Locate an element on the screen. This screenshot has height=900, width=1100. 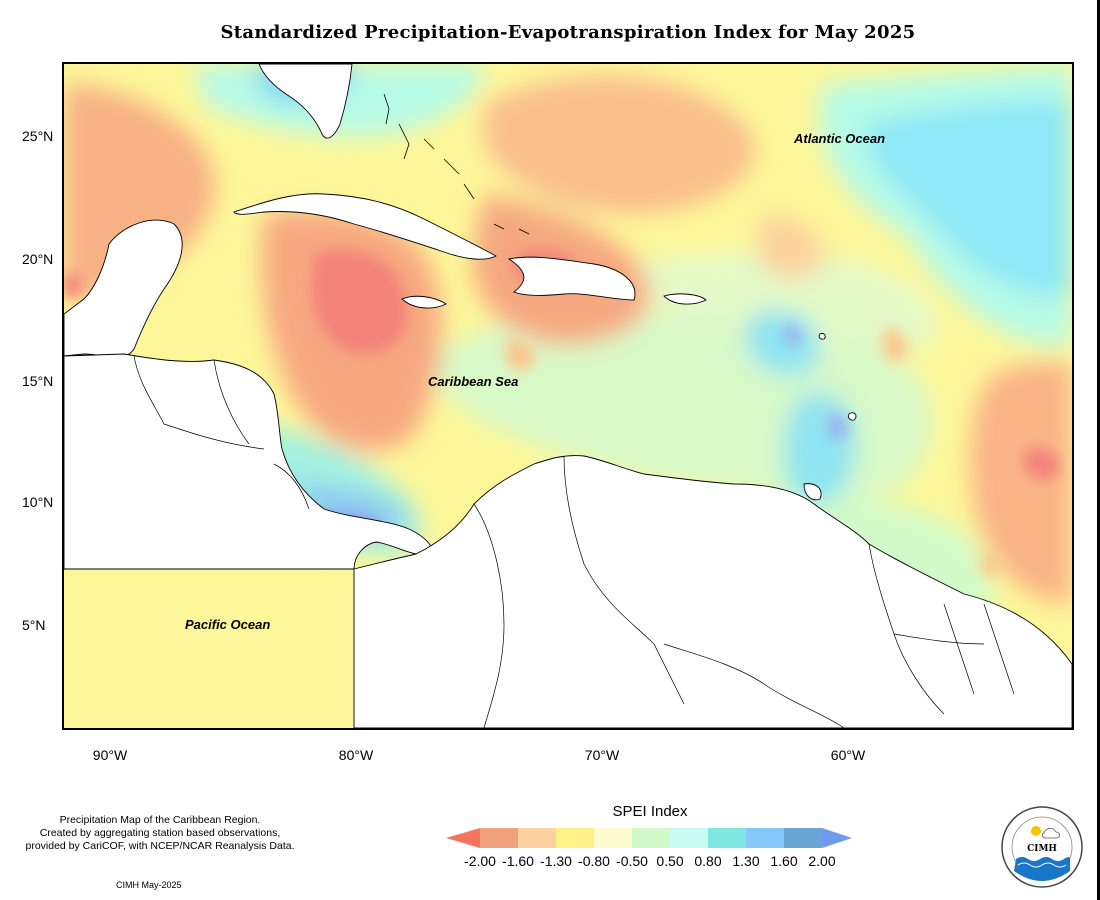
legend-boxes is located at coordinates (651, 838).